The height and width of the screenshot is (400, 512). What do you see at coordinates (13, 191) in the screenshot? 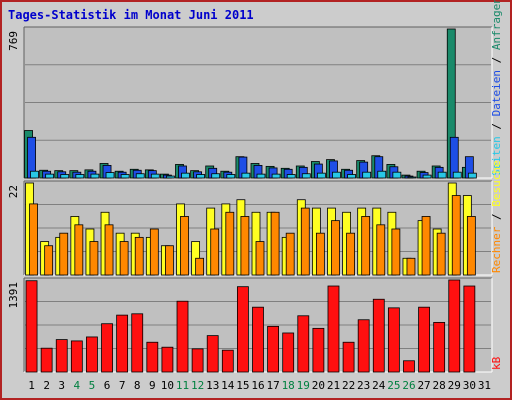
I see `middle-ymax-label: 22` at bounding box center [13, 191].